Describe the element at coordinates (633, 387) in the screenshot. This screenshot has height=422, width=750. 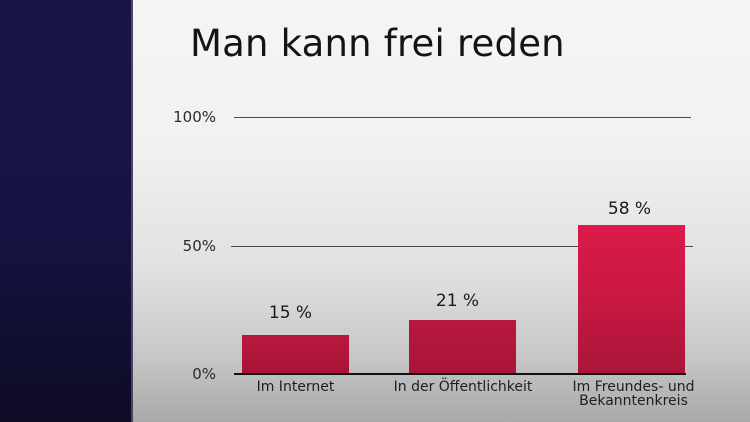
I see `category-label-freundeskreis-line1: Im Freundes- und` at that location.